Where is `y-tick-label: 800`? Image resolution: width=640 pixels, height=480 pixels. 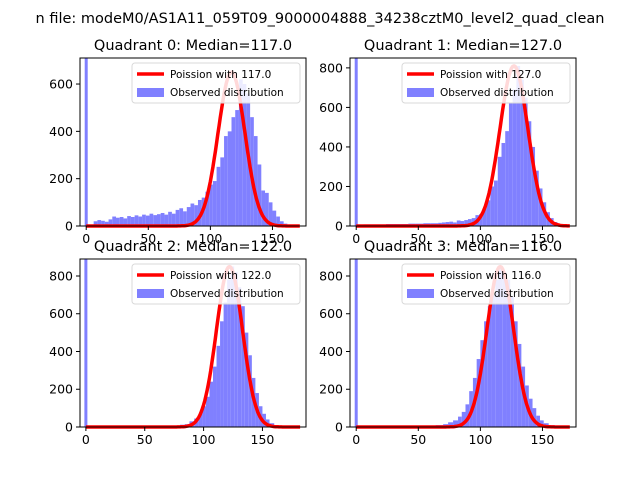
y-tick-label: 800 is located at coordinates (331, 275).